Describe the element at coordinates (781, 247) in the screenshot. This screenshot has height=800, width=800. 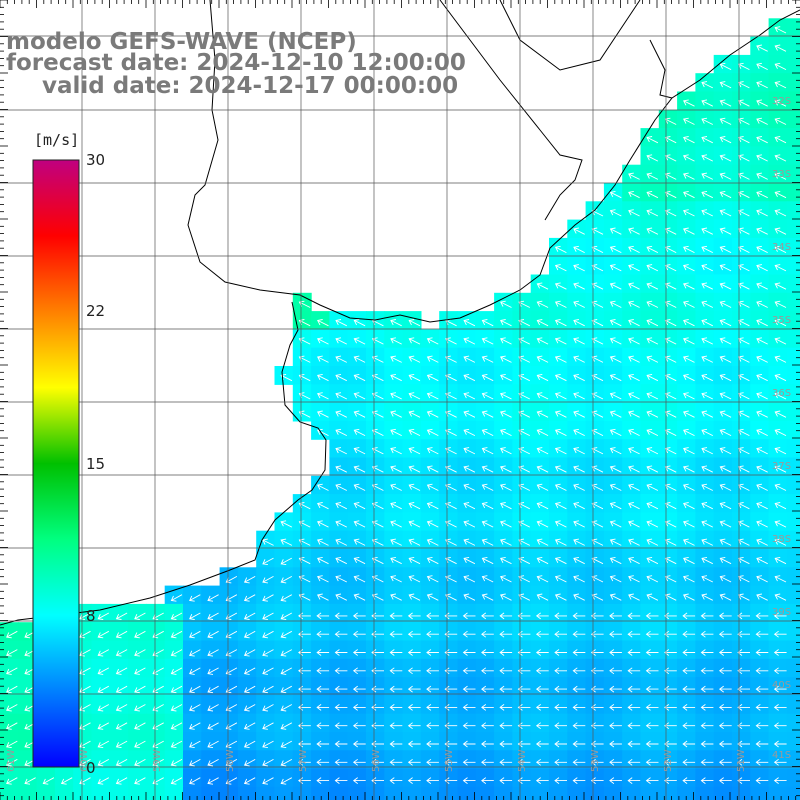
I see `lat-label: 34S` at that location.